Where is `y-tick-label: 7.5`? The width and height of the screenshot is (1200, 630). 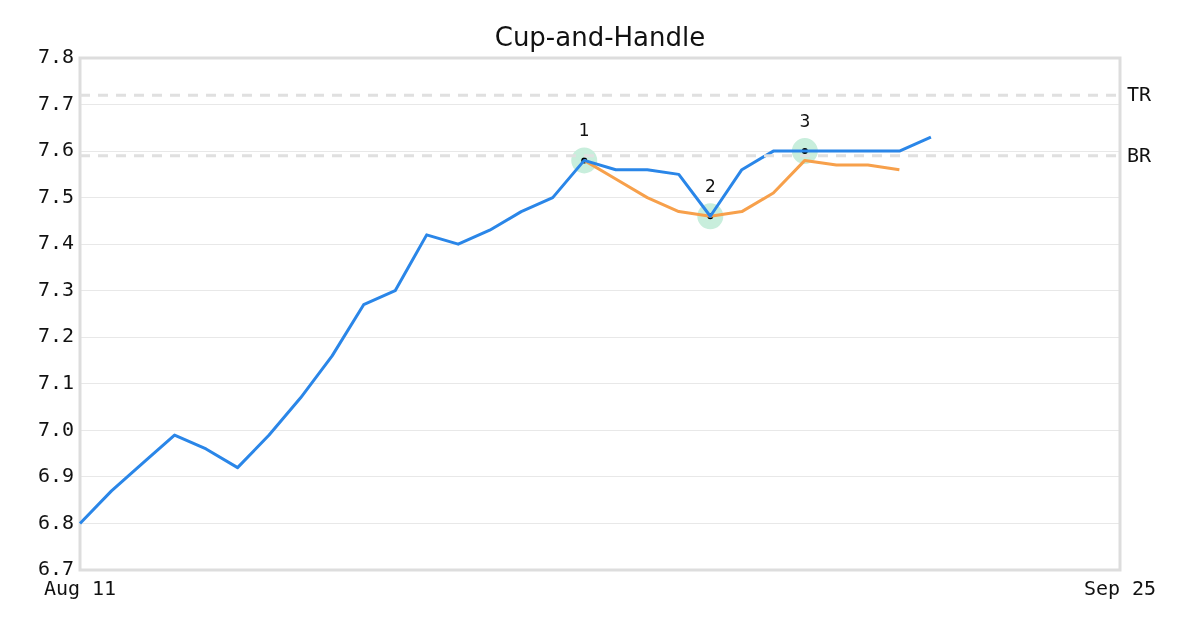 y-tick-label: 7.5 is located at coordinates (55, 195).